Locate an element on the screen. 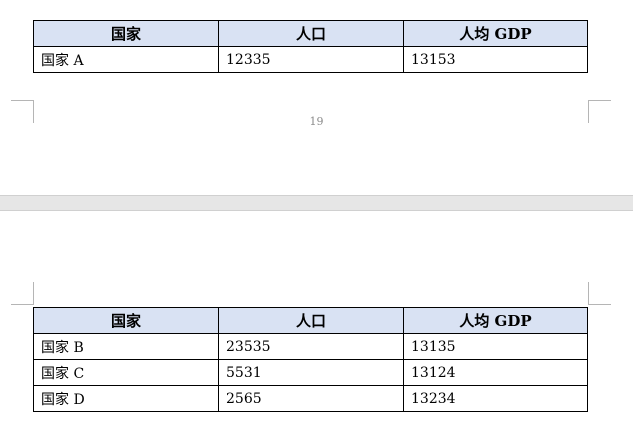  table-row: 国家 B 23535 13135 is located at coordinates (310, 346).